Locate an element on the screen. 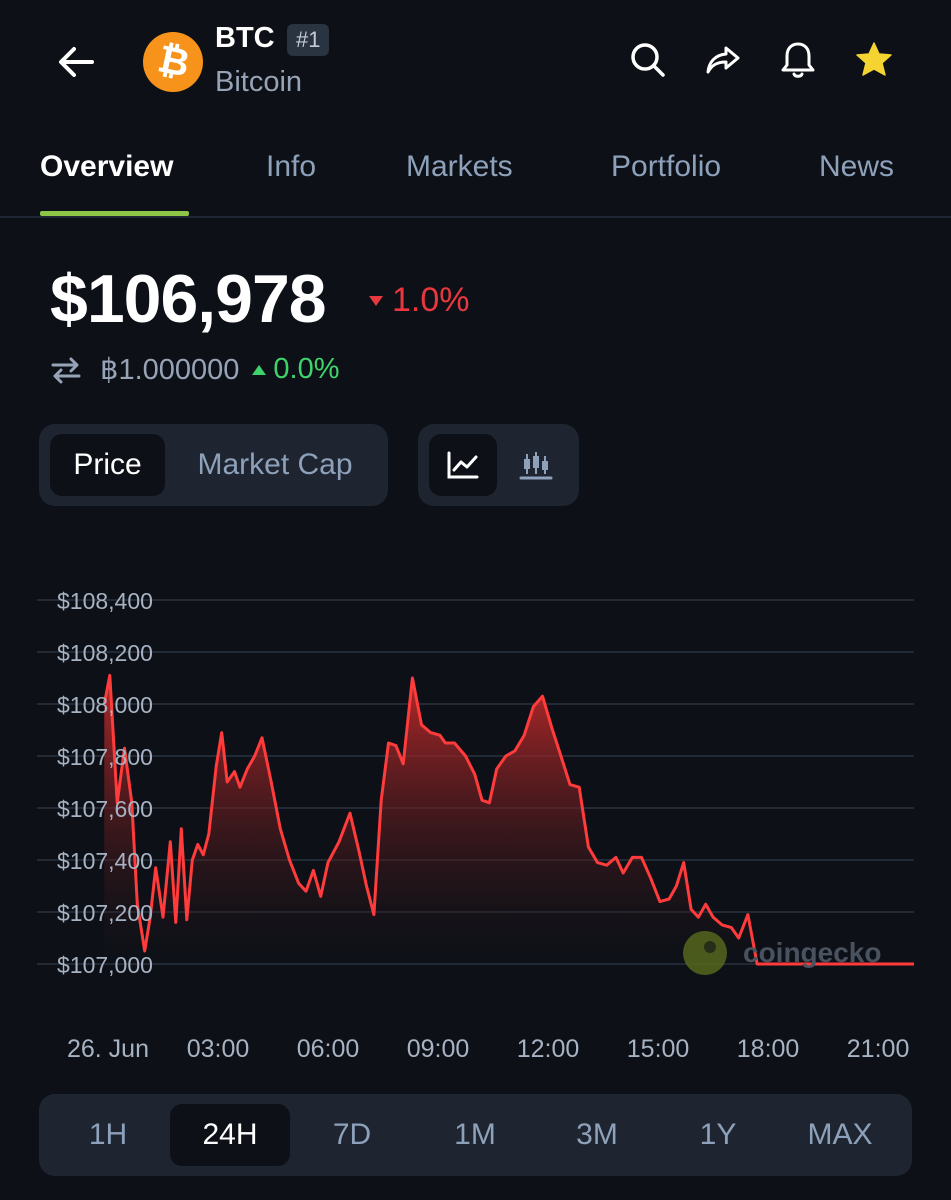 The image size is (951, 1200). price-change-24h: 1.0% is located at coordinates (419, 300).